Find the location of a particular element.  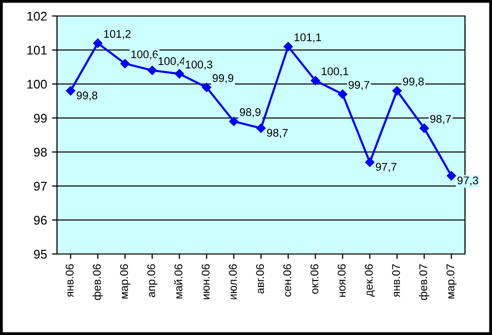

x-tick-label: авг.06 is located at coordinates (260, 279).